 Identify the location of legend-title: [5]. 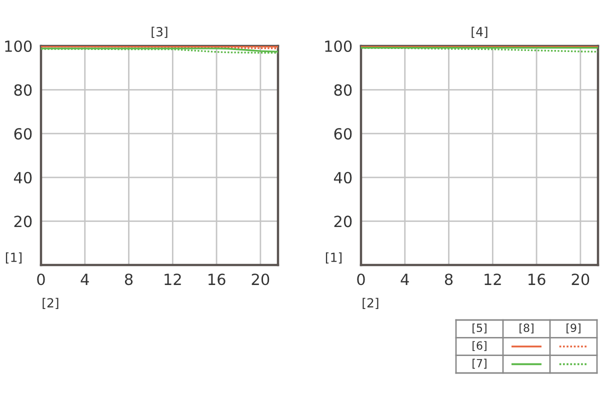
(479, 328).